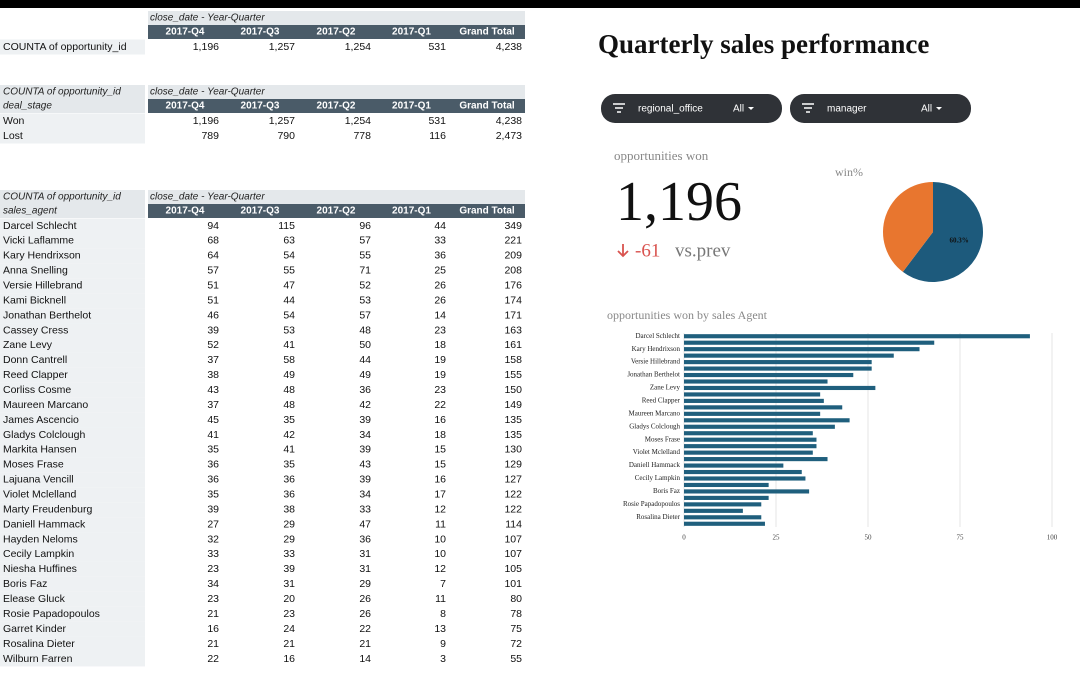 The height and width of the screenshot is (685, 1080). Describe the element at coordinates (34, 300) in the screenshot. I see `row-label: Kami Bicknell` at that location.